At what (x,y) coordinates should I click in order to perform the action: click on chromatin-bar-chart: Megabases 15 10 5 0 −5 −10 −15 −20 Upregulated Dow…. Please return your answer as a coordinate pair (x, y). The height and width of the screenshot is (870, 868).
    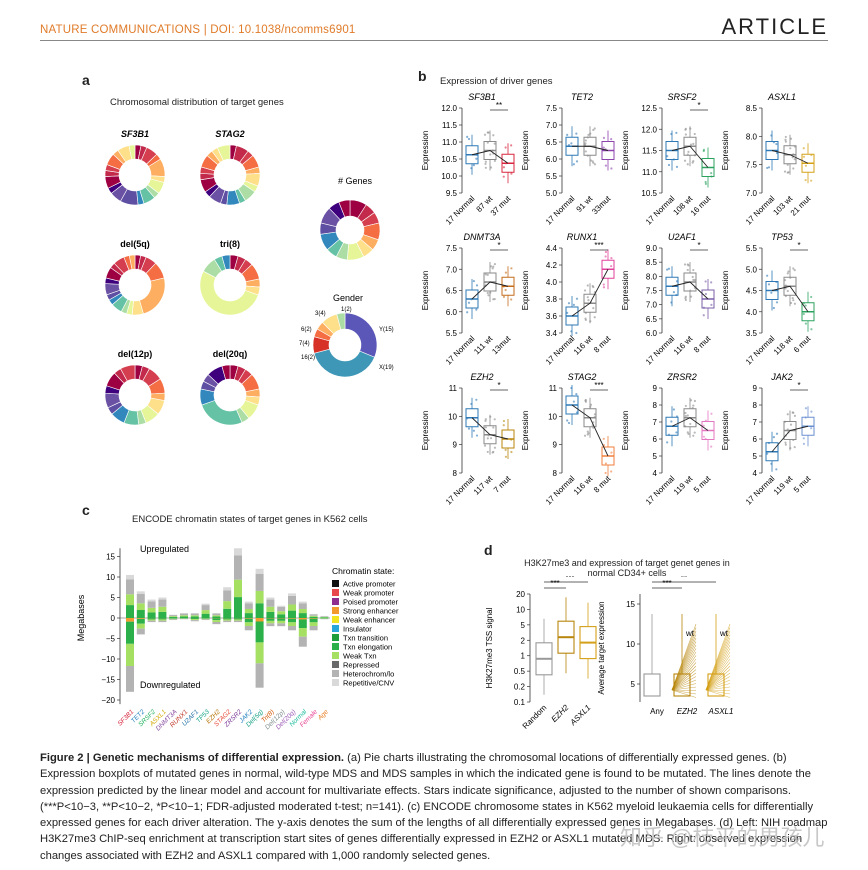
    Looking at the image, I should click on (237, 638).